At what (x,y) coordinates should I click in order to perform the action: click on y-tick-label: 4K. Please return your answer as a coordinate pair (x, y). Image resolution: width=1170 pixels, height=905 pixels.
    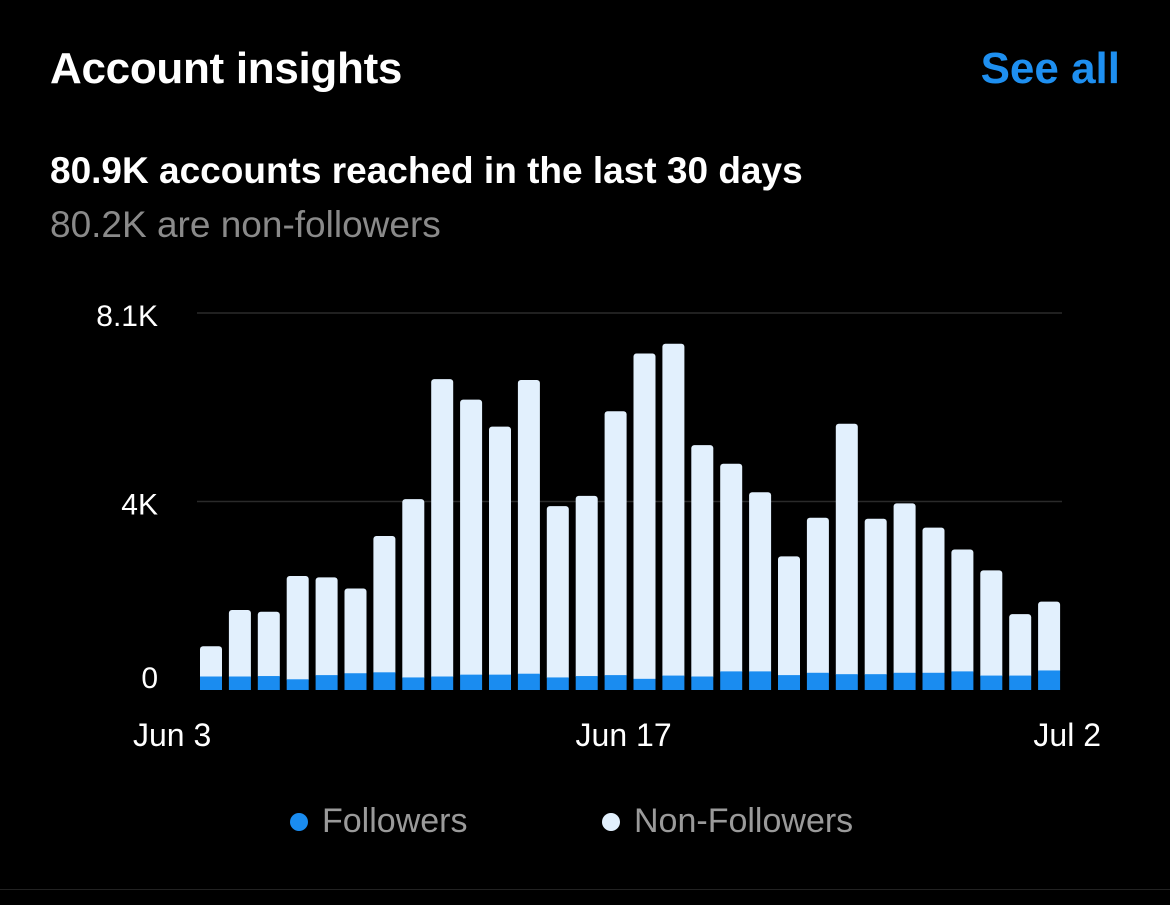
    Looking at the image, I should click on (139, 505).